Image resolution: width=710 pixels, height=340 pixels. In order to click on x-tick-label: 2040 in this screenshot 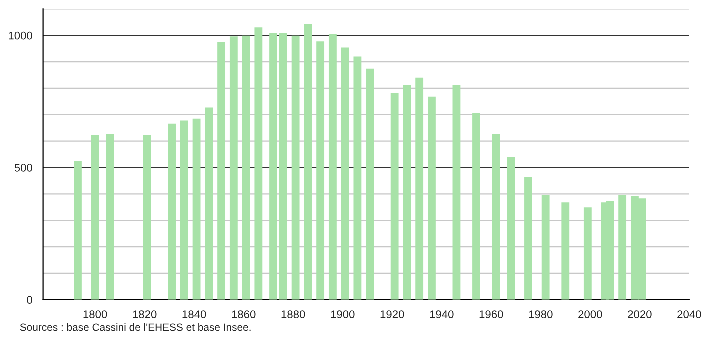, I will do `click(690, 314)`.